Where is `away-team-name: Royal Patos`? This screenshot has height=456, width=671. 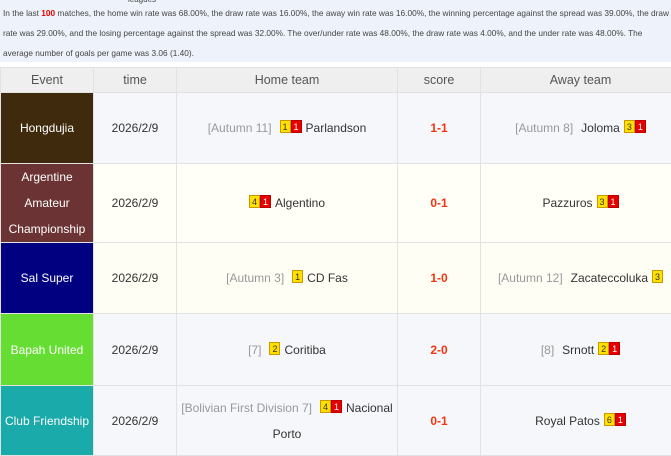 away-team-name: Royal Patos is located at coordinates (567, 421).